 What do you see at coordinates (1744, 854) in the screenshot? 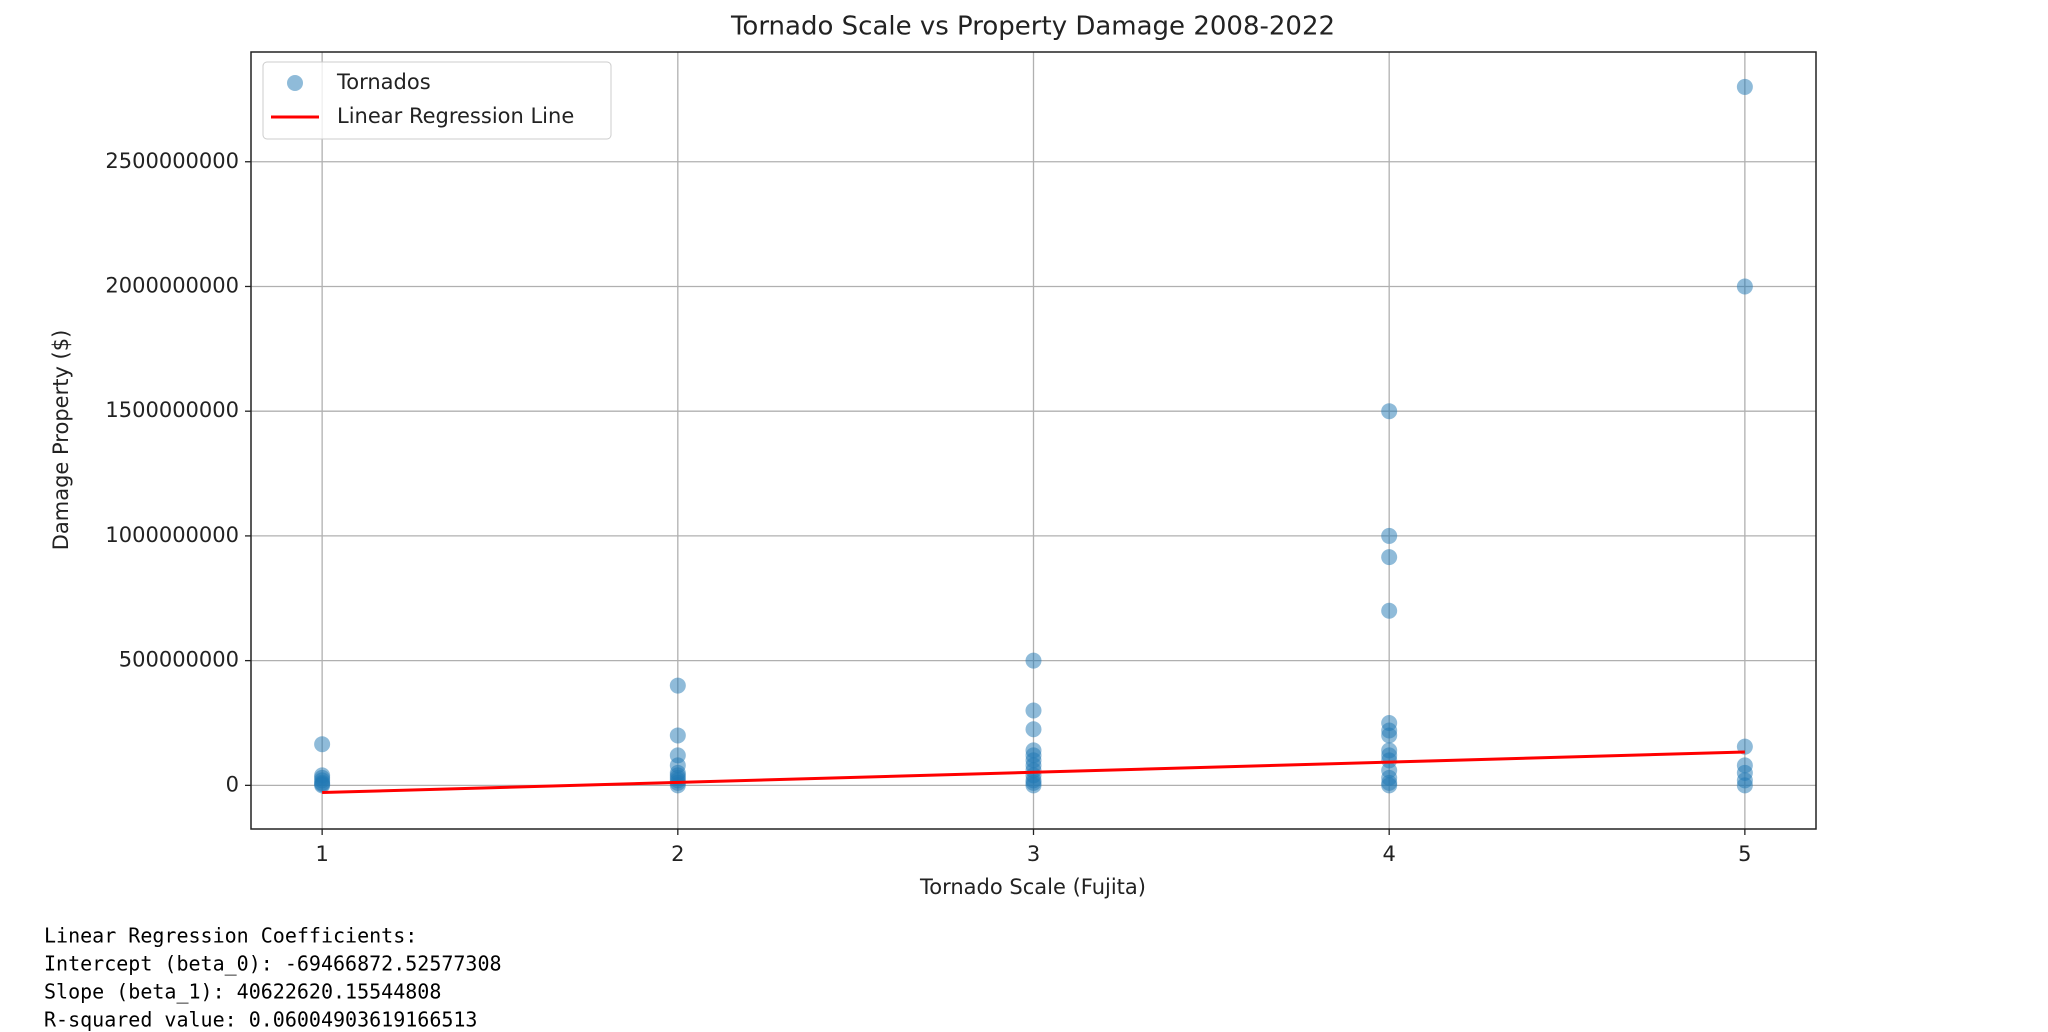
I see `x-tick-label: 5` at bounding box center [1744, 854].